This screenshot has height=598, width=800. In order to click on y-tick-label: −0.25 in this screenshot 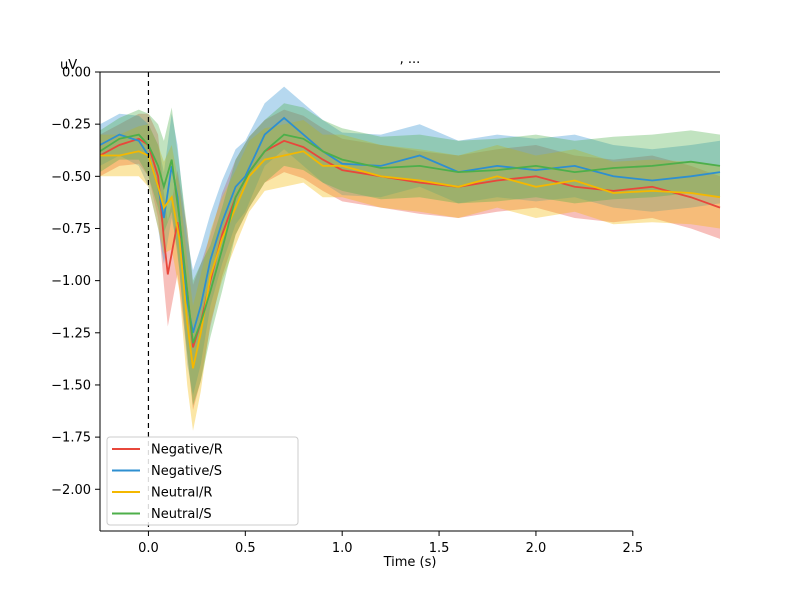, I will do `click(71, 125)`.